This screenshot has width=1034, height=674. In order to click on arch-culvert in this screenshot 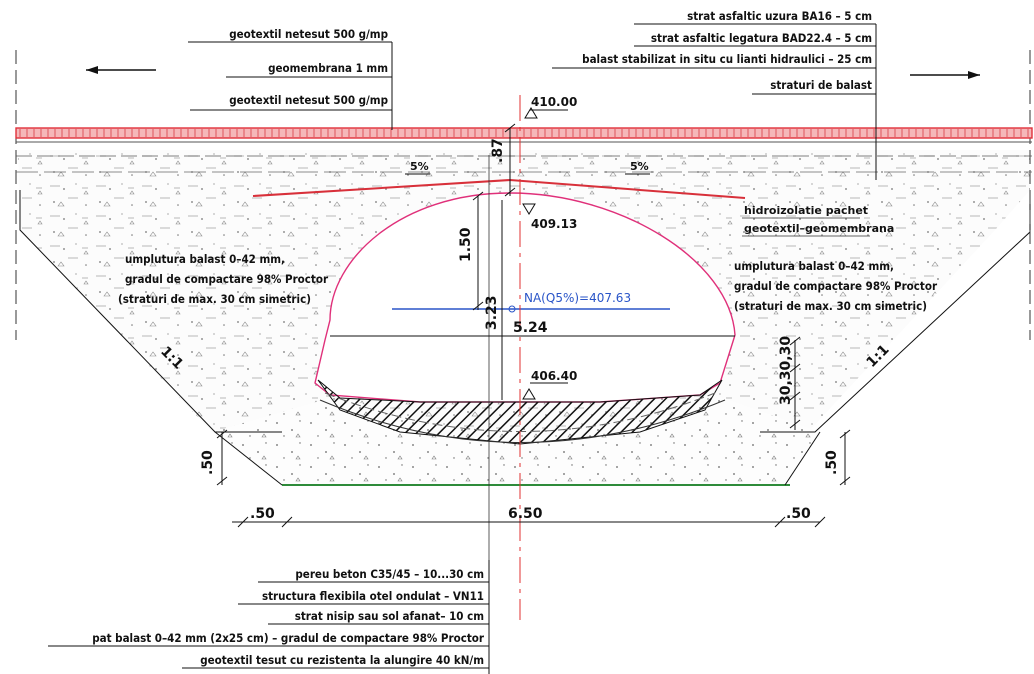, I will do `click(525, 297)`.